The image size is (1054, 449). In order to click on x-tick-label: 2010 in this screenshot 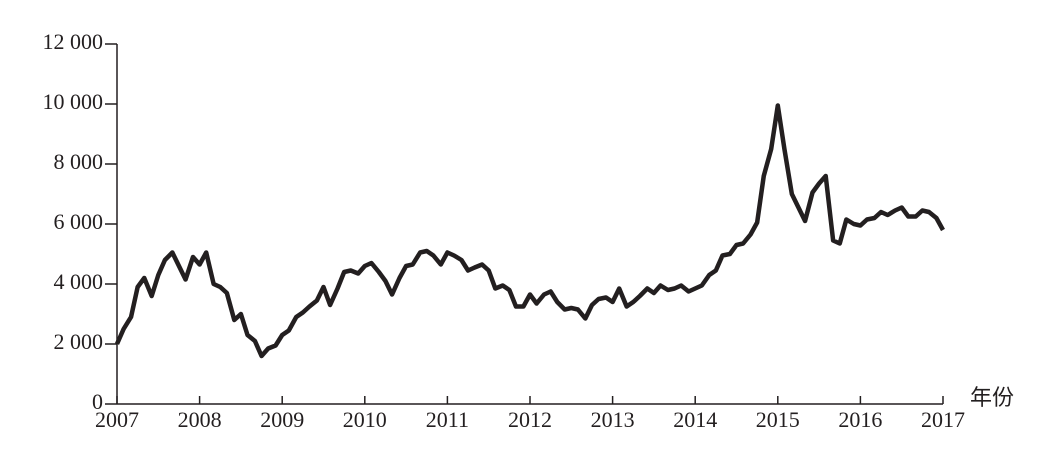, I will do `click(365, 419)`.